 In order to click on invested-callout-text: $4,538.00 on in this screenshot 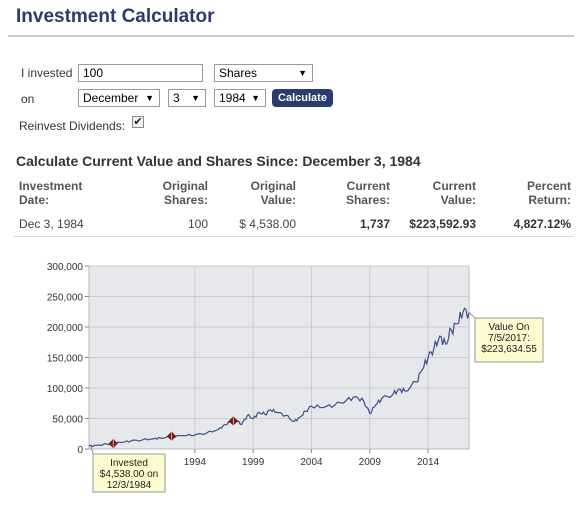, I will do `click(129, 474)`.